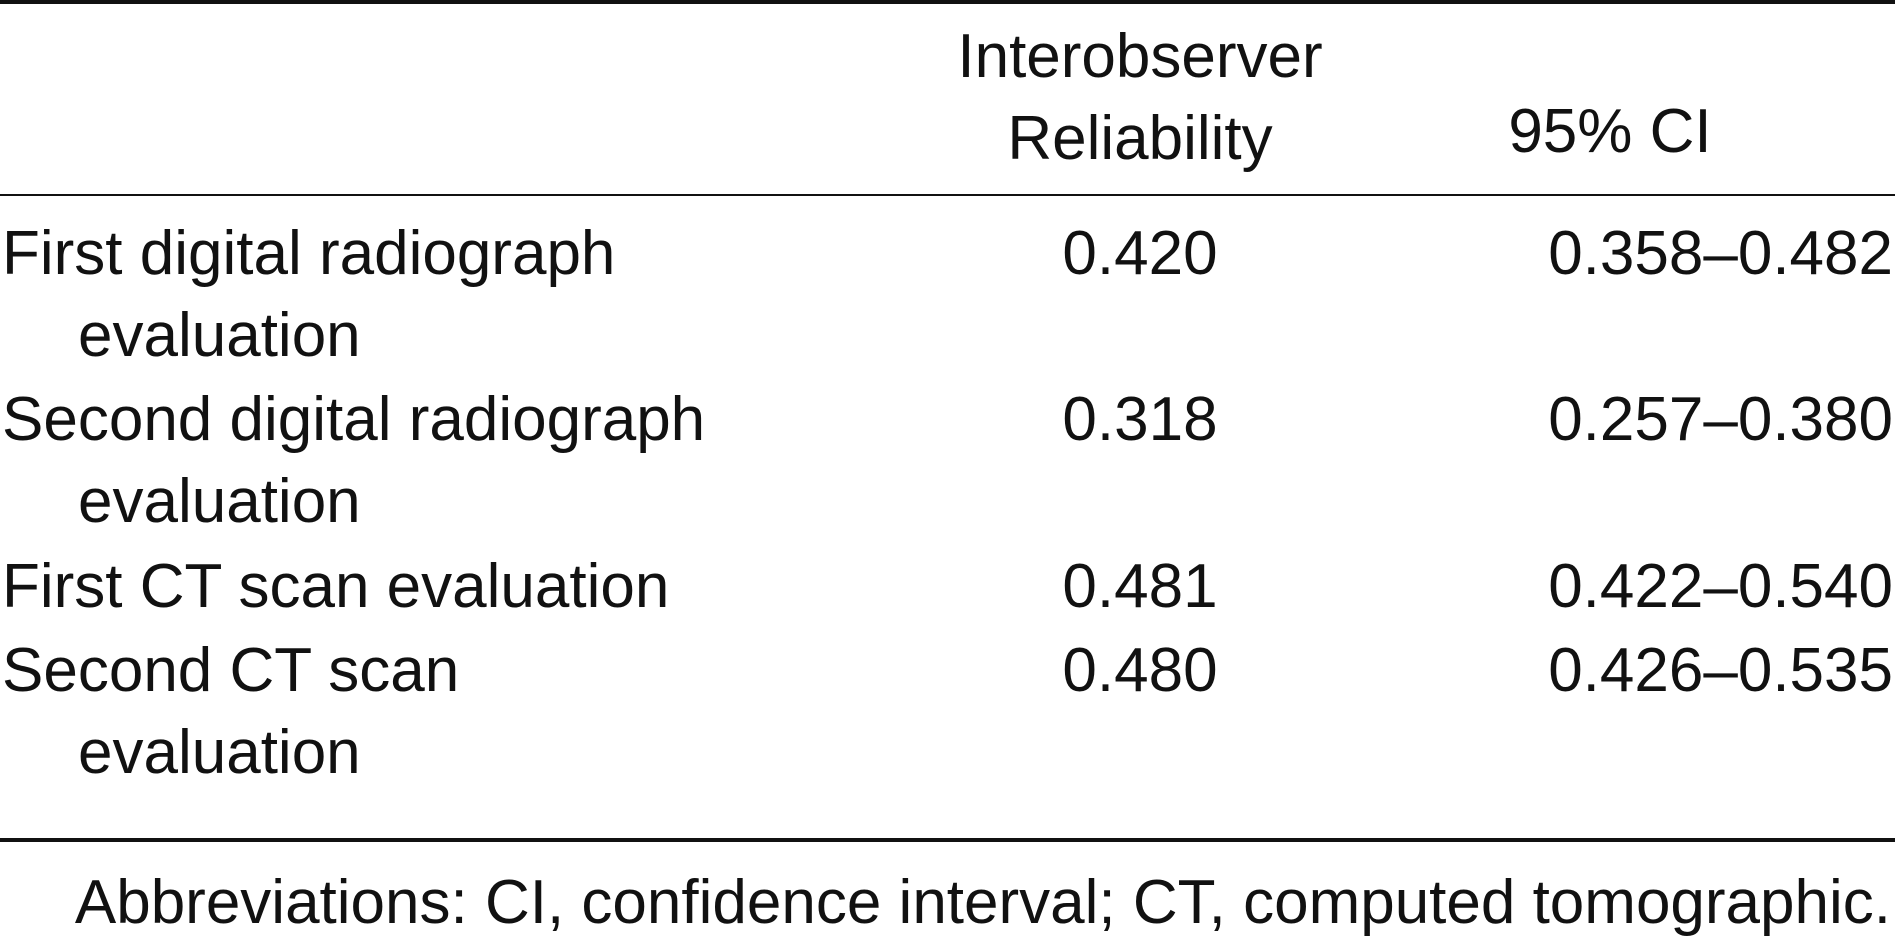 The width and height of the screenshot is (1895, 944). I want to click on row-reliability-value: 0.481, so click(1140, 586).